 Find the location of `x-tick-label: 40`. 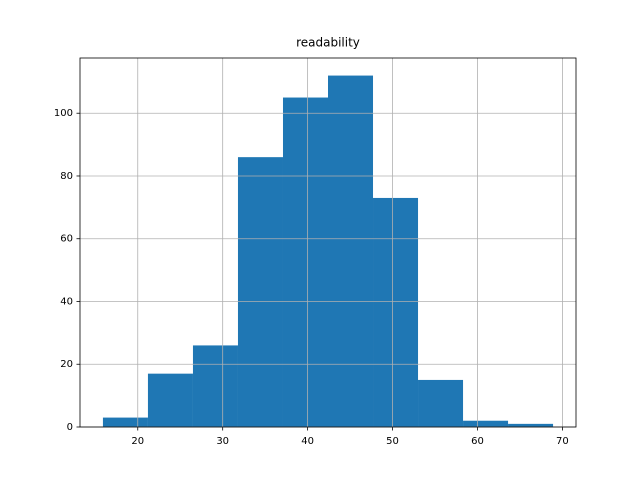

x-tick-label: 40 is located at coordinates (307, 441).